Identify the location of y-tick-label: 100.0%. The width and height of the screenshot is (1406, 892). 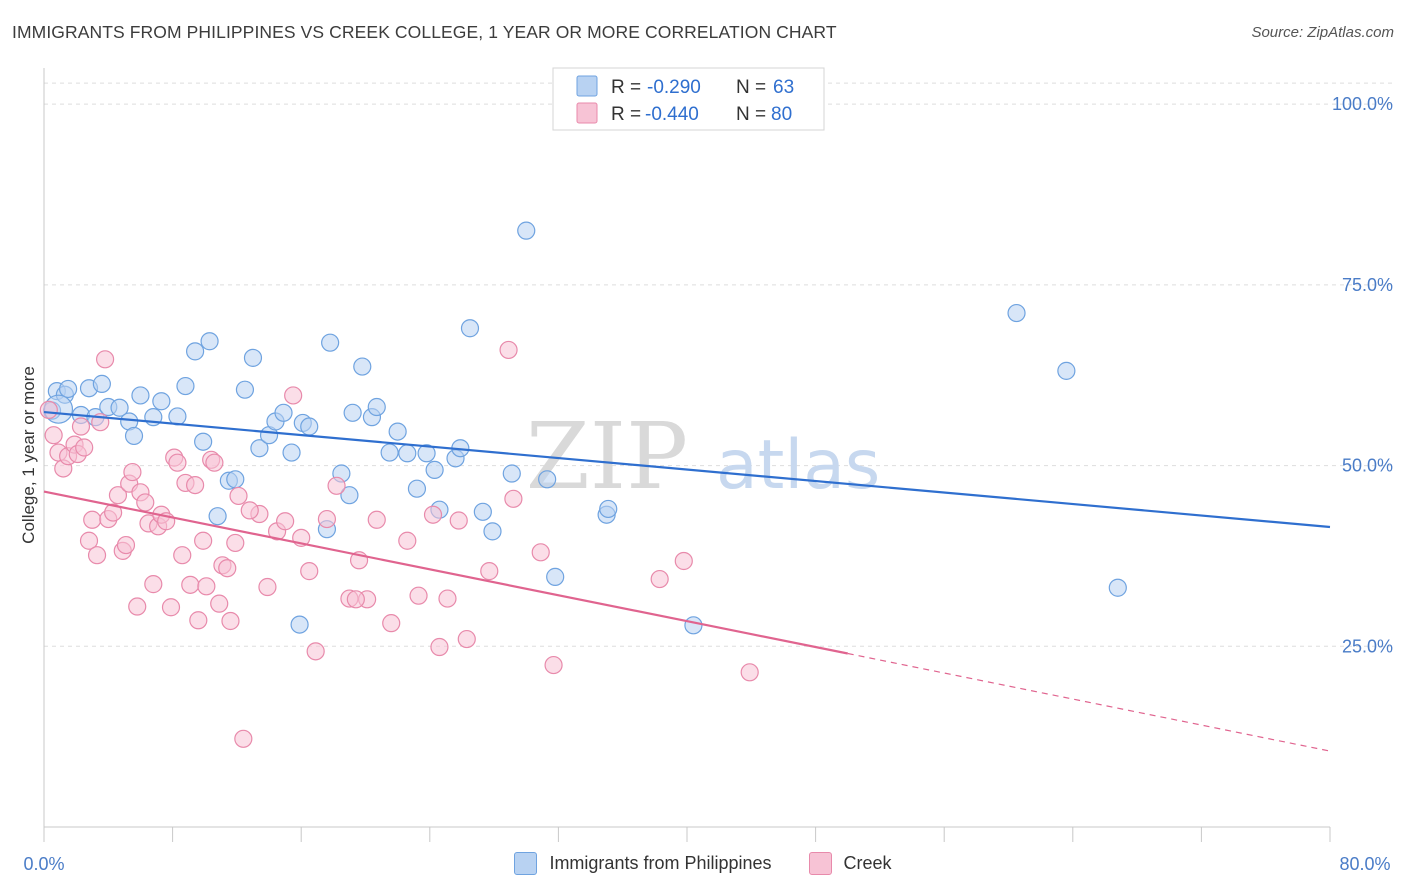
(1362, 104).